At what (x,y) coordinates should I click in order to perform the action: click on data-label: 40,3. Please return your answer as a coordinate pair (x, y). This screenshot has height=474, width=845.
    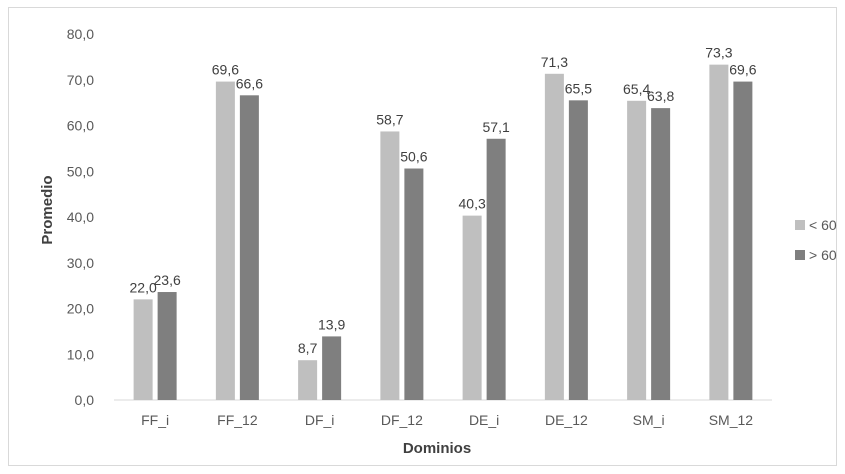
    Looking at the image, I should click on (472, 204).